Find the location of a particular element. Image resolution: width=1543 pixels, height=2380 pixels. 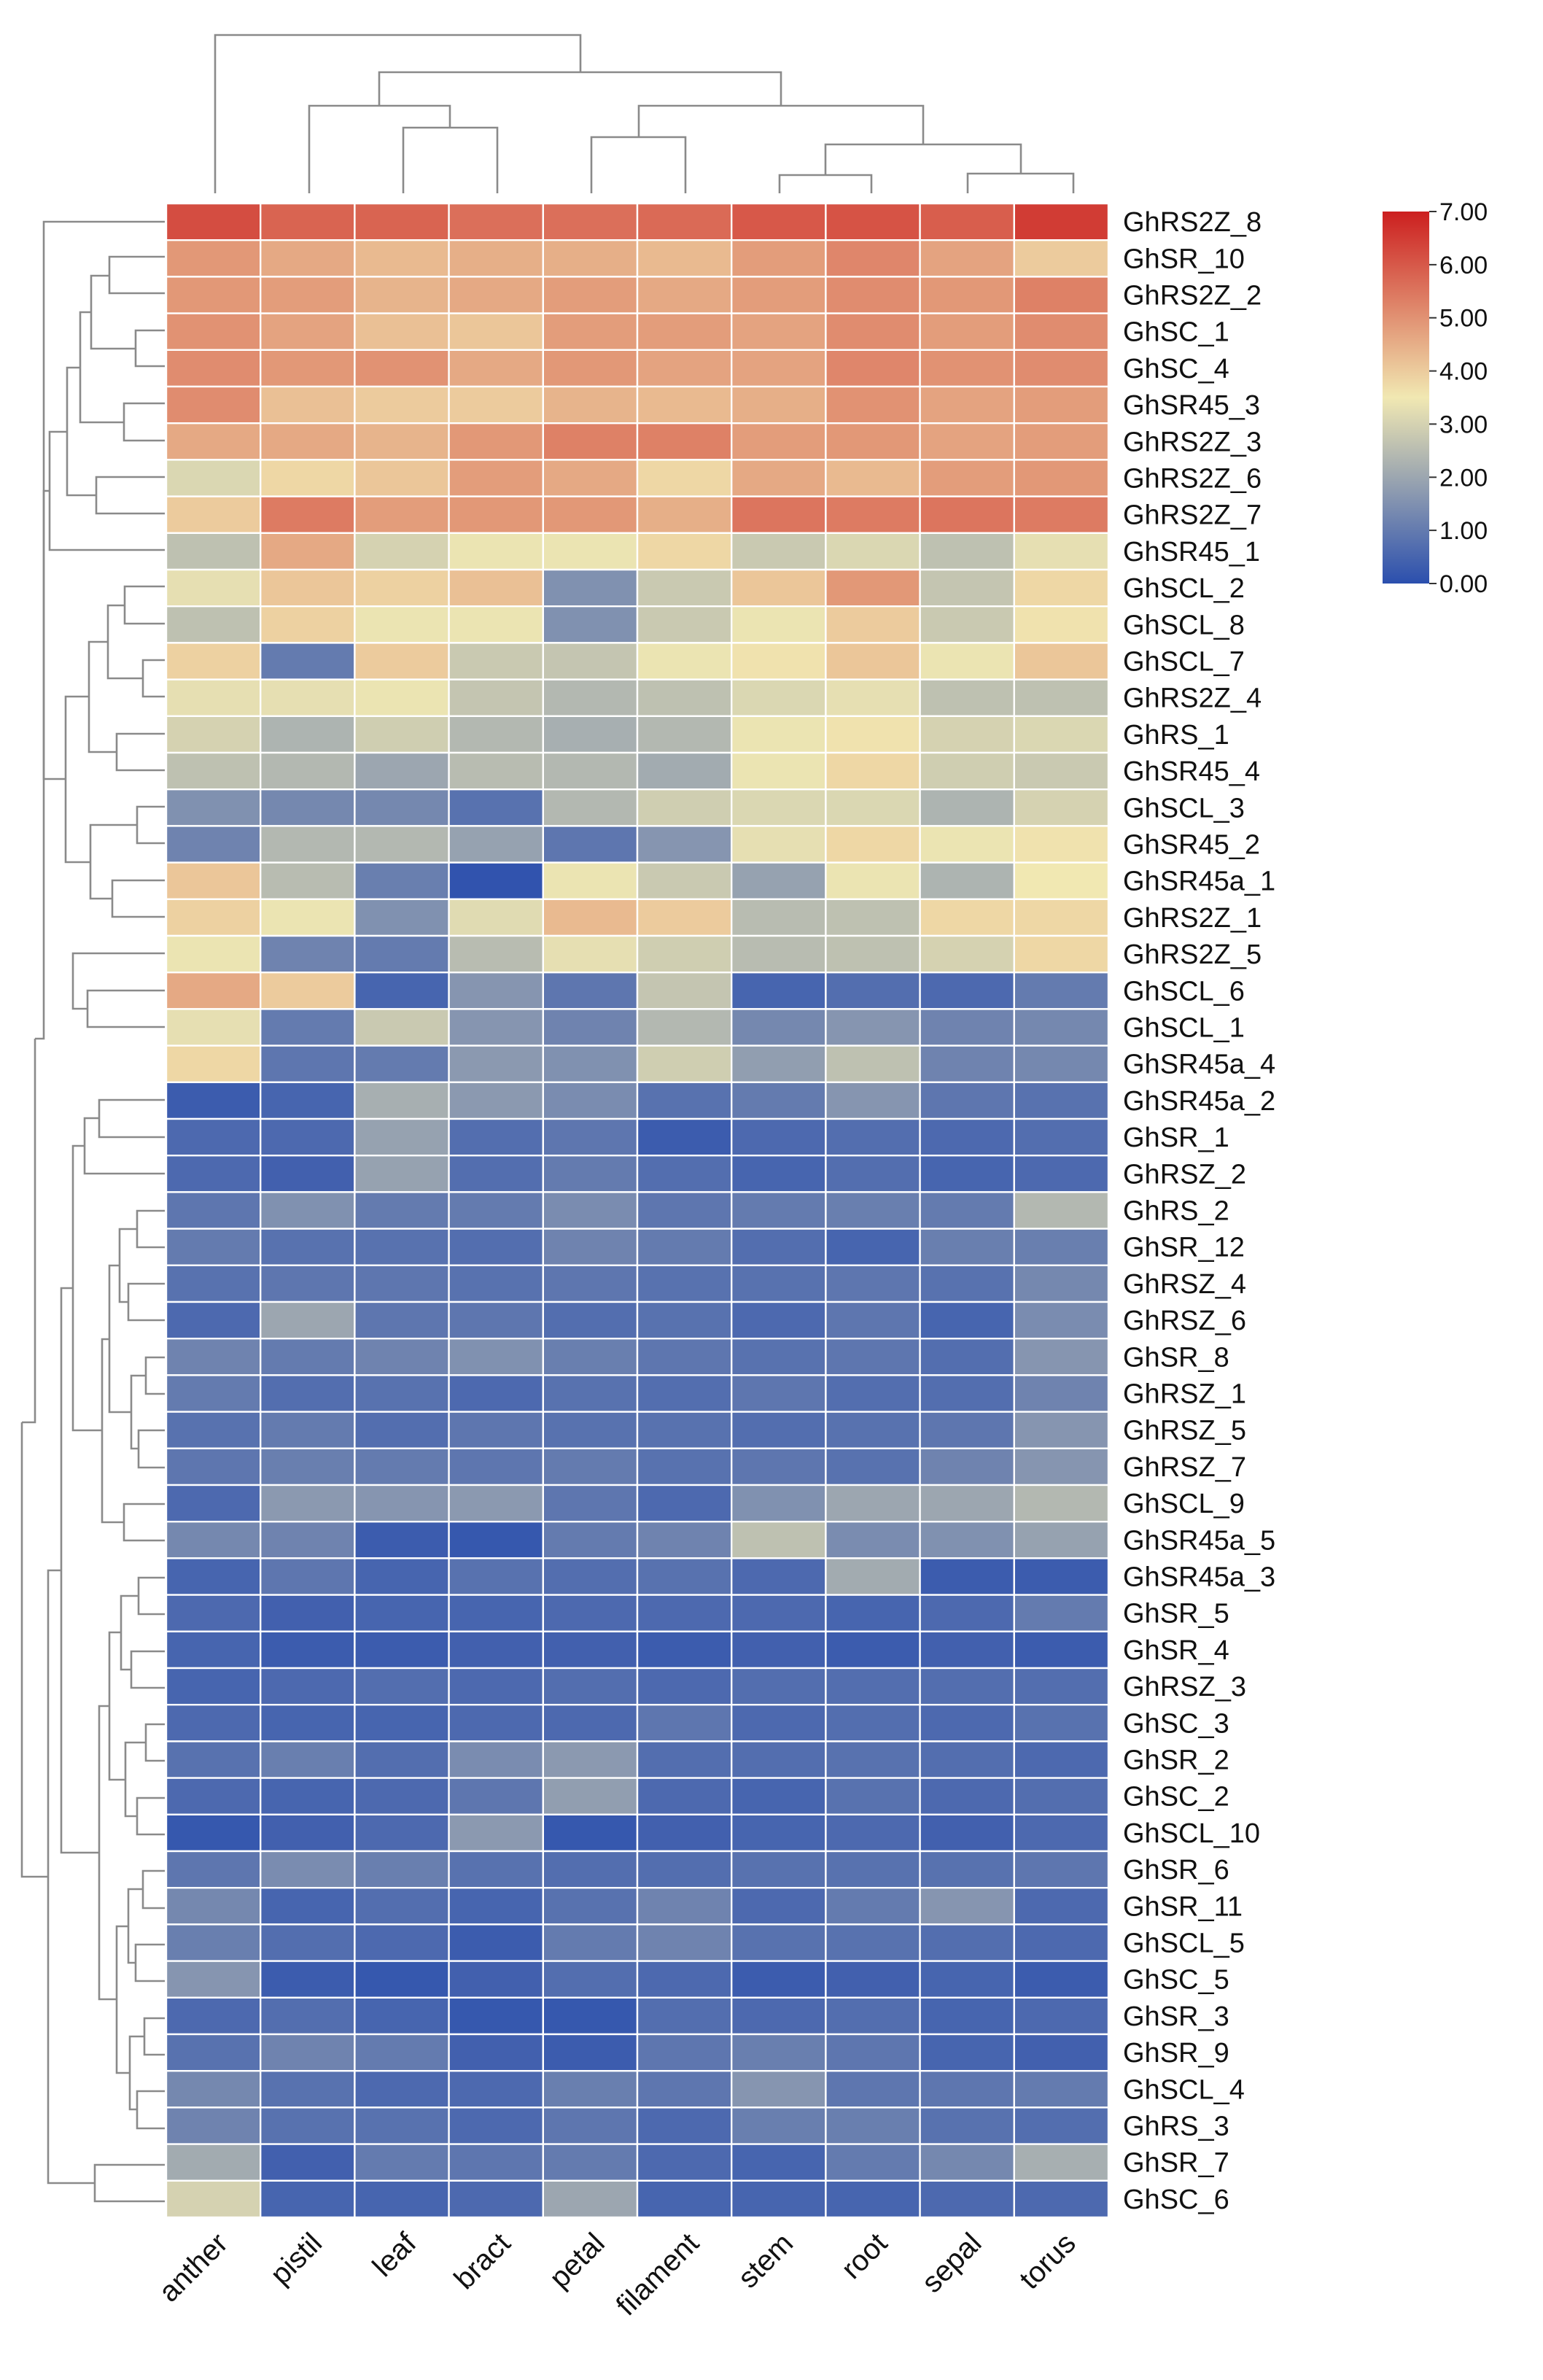

row-label: GhSR_1 is located at coordinates (1176, 1138).